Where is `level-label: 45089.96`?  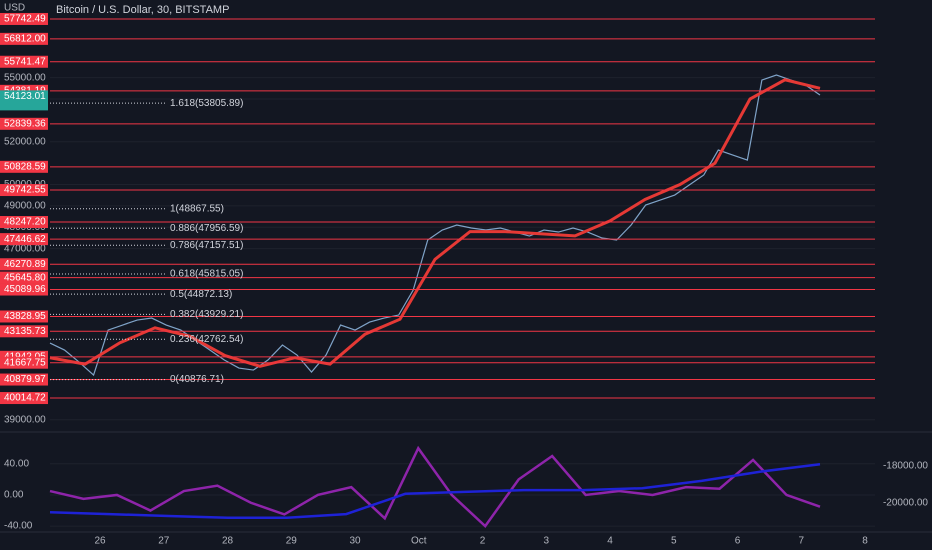
level-label: 45089.96 is located at coordinates (25, 289).